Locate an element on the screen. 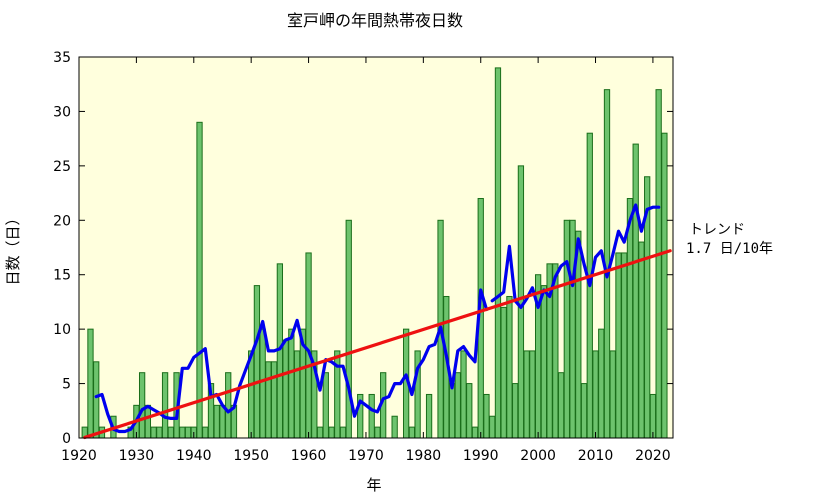 The image size is (833, 498). y-tick-label-15: 15 is located at coordinates (62, 276).